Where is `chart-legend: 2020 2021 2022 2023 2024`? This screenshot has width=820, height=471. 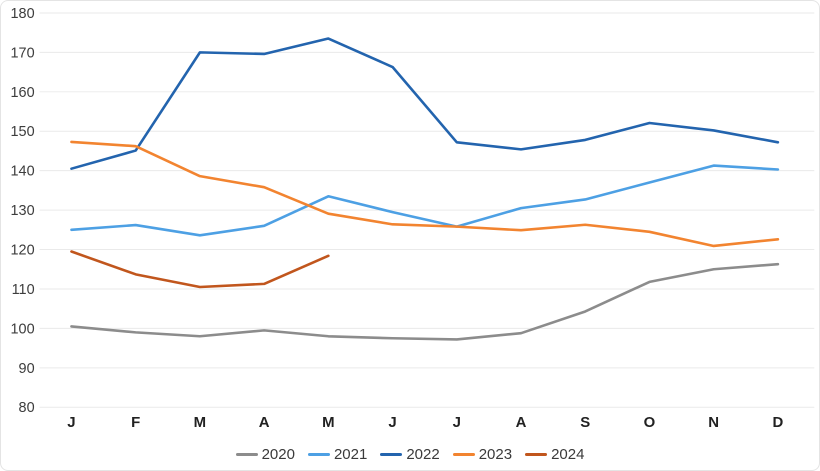 chart-legend: 2020 2021 2022 2023 2024 is located at coordinates (410, 454).